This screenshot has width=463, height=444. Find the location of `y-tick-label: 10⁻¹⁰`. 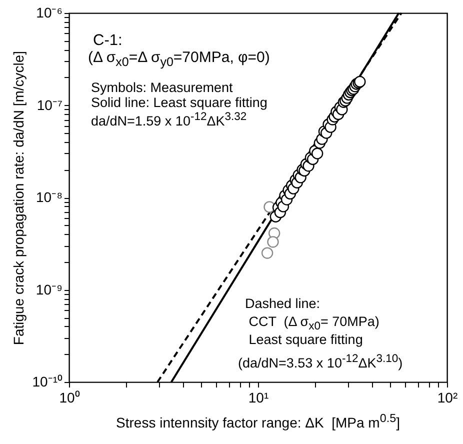

y-tick-label: 10⁻¹⁰ is located at coordinates (47, 382).